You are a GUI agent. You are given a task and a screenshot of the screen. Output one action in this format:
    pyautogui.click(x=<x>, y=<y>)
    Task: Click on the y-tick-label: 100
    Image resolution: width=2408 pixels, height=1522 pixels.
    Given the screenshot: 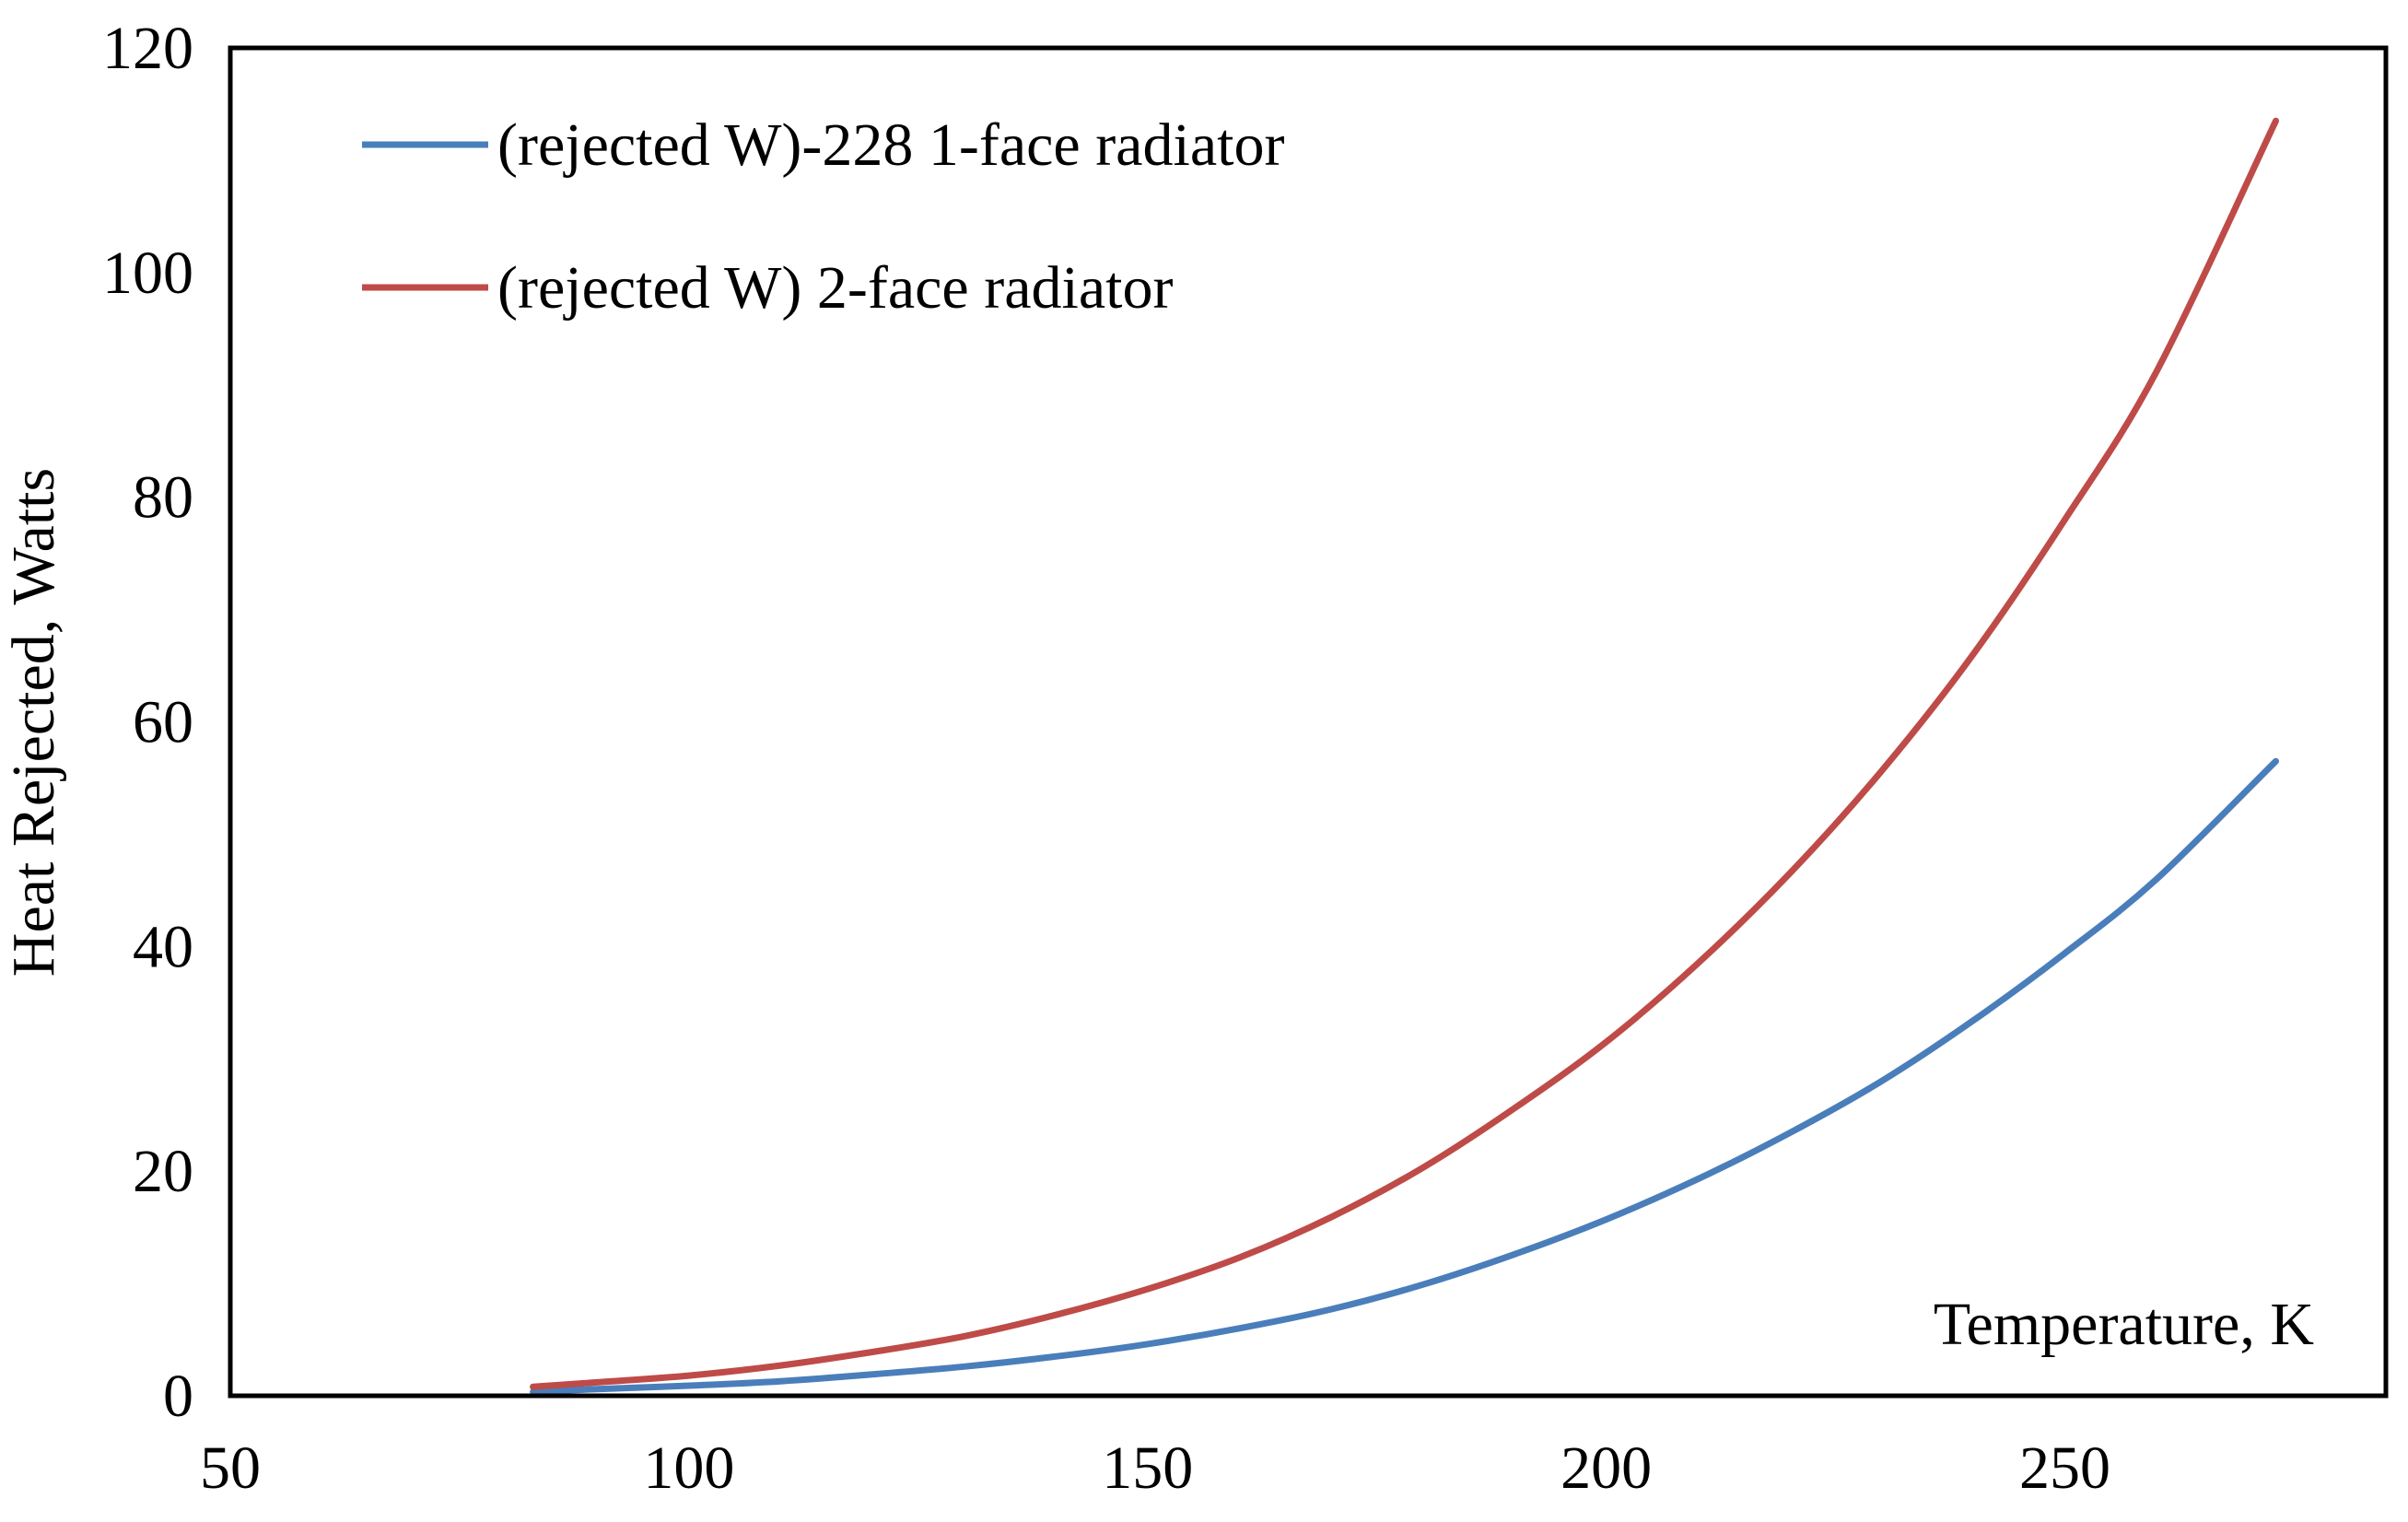 What is the action you would take?
    pyautogui.click(x=147, y=273)
    